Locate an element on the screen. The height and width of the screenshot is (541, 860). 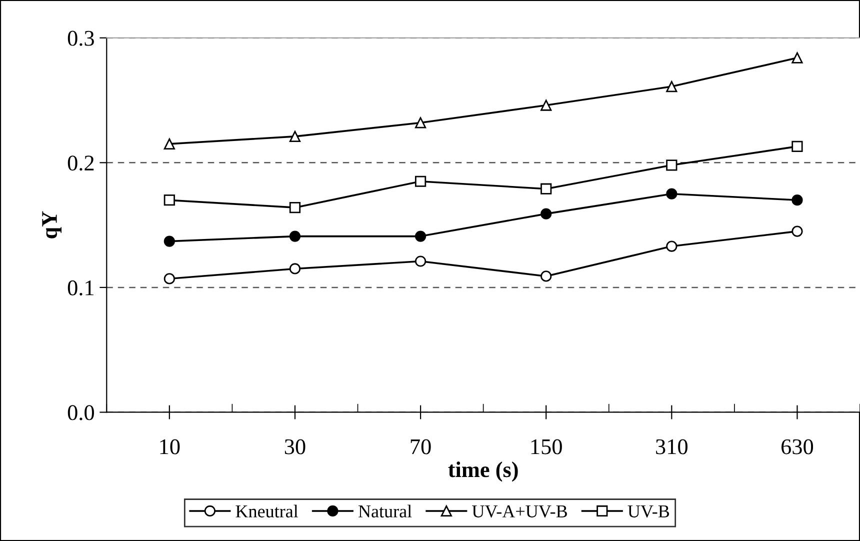
y-tick-label: 0.3 is located at coordinates (81, 38).